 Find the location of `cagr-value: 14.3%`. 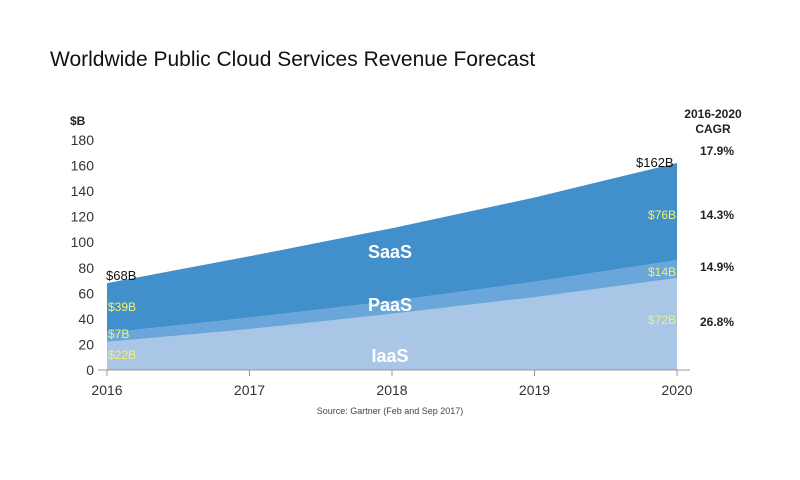

cagr-value: 14.3% is located at coordinates (717, 215).